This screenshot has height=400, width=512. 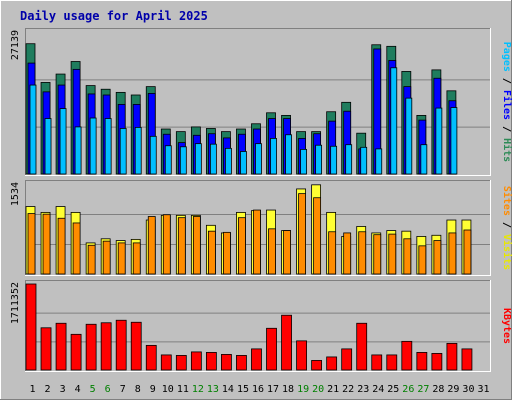 What do you see at coordinates (108, 389) in the screenshot?
I see `x-tick-label: 6` at bounding box center [108, 389].